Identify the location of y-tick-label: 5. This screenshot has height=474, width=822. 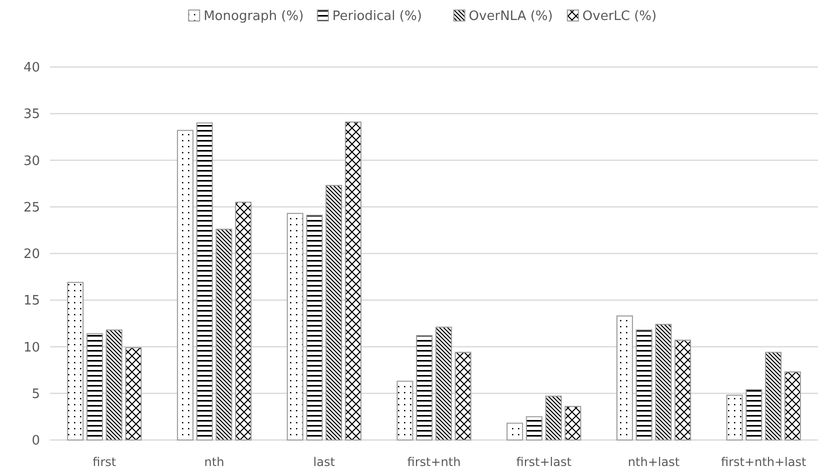
(36, 394).